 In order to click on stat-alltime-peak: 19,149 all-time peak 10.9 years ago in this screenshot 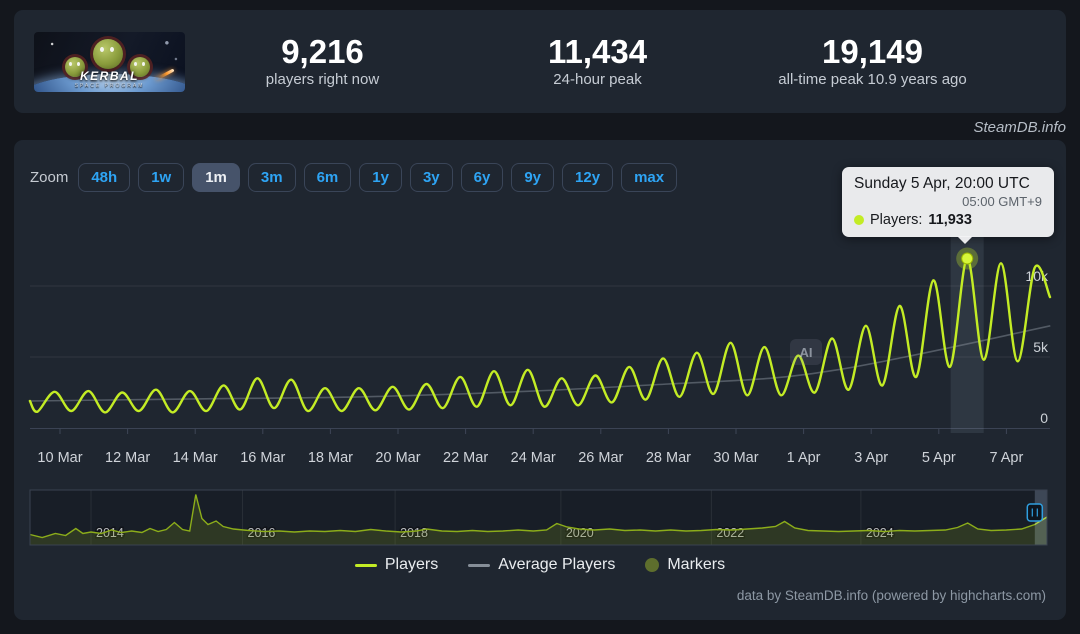, I will do `click(872, 61)`.